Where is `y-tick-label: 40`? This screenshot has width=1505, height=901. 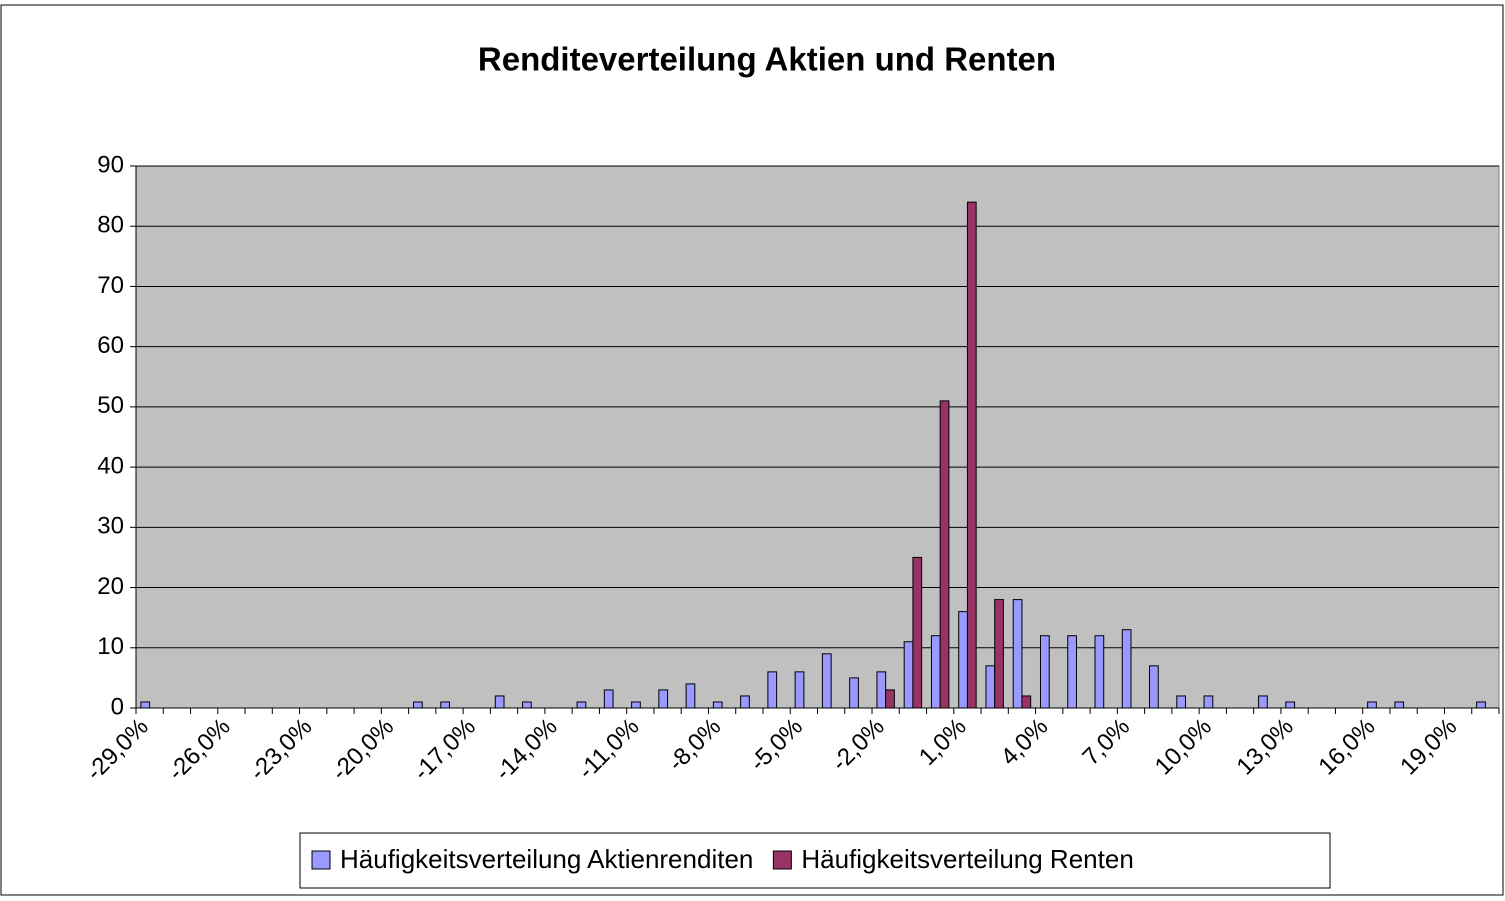
y-tick-label: 40 is located at coordinates (110, 465).